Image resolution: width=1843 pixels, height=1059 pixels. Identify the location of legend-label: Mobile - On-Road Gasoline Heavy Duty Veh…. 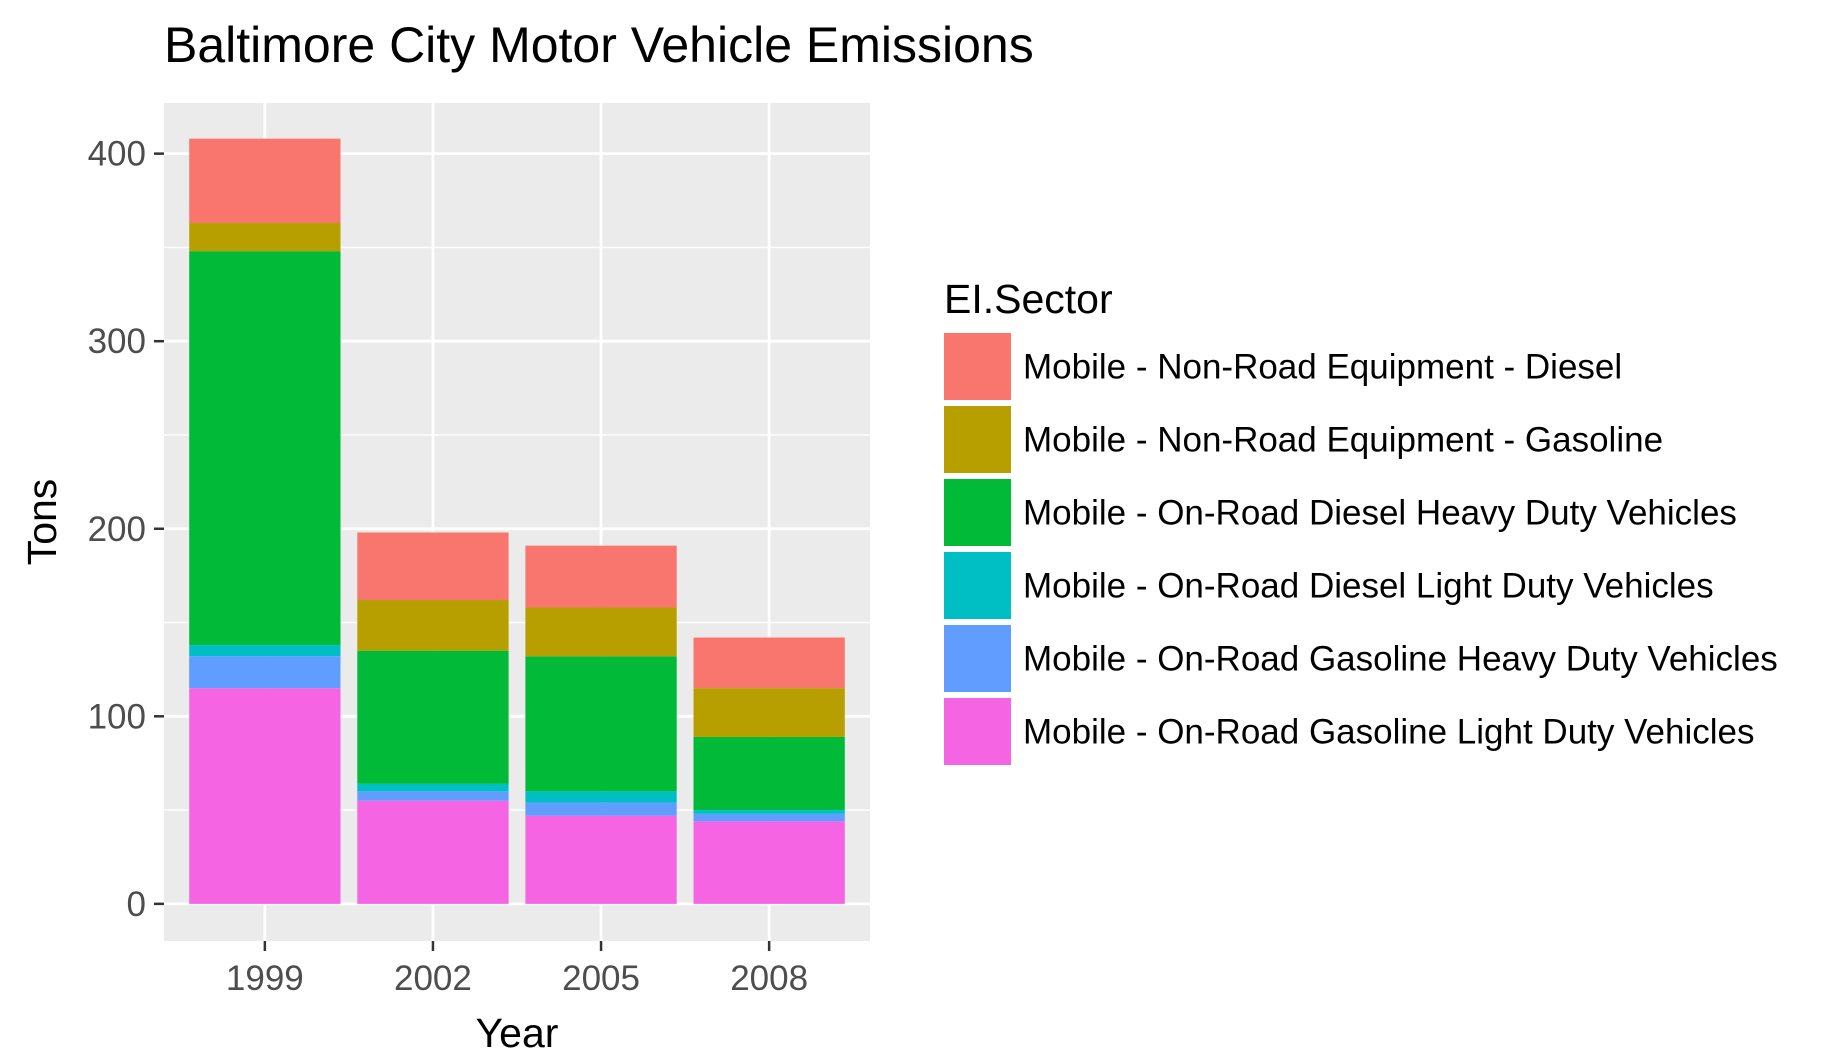
(1400, 659).